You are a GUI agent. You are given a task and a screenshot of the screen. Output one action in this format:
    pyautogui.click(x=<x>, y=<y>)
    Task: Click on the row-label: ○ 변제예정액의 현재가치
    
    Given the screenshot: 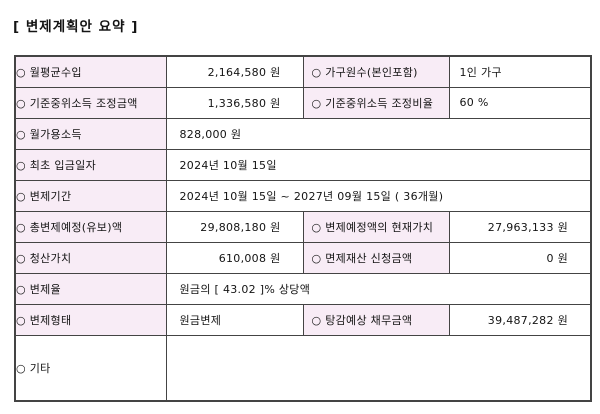 What is the action you would take?
    pyautogui.click(x=376, y=226)
    